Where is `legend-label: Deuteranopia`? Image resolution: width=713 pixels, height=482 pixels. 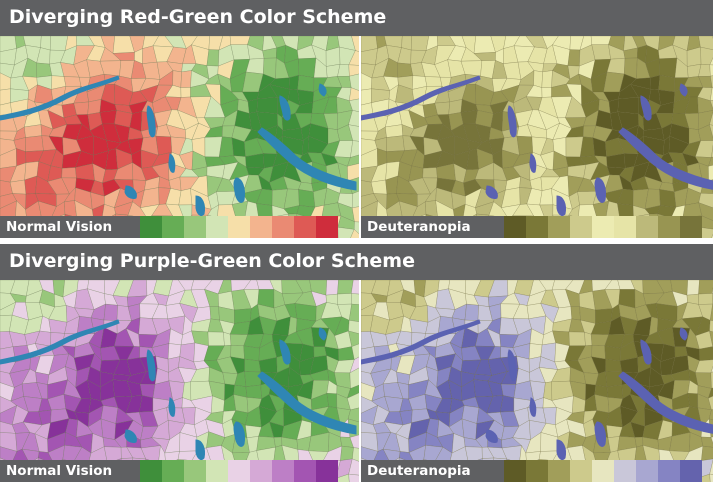 legend-label: Deuteranopia is located at coordinates (419, 227).